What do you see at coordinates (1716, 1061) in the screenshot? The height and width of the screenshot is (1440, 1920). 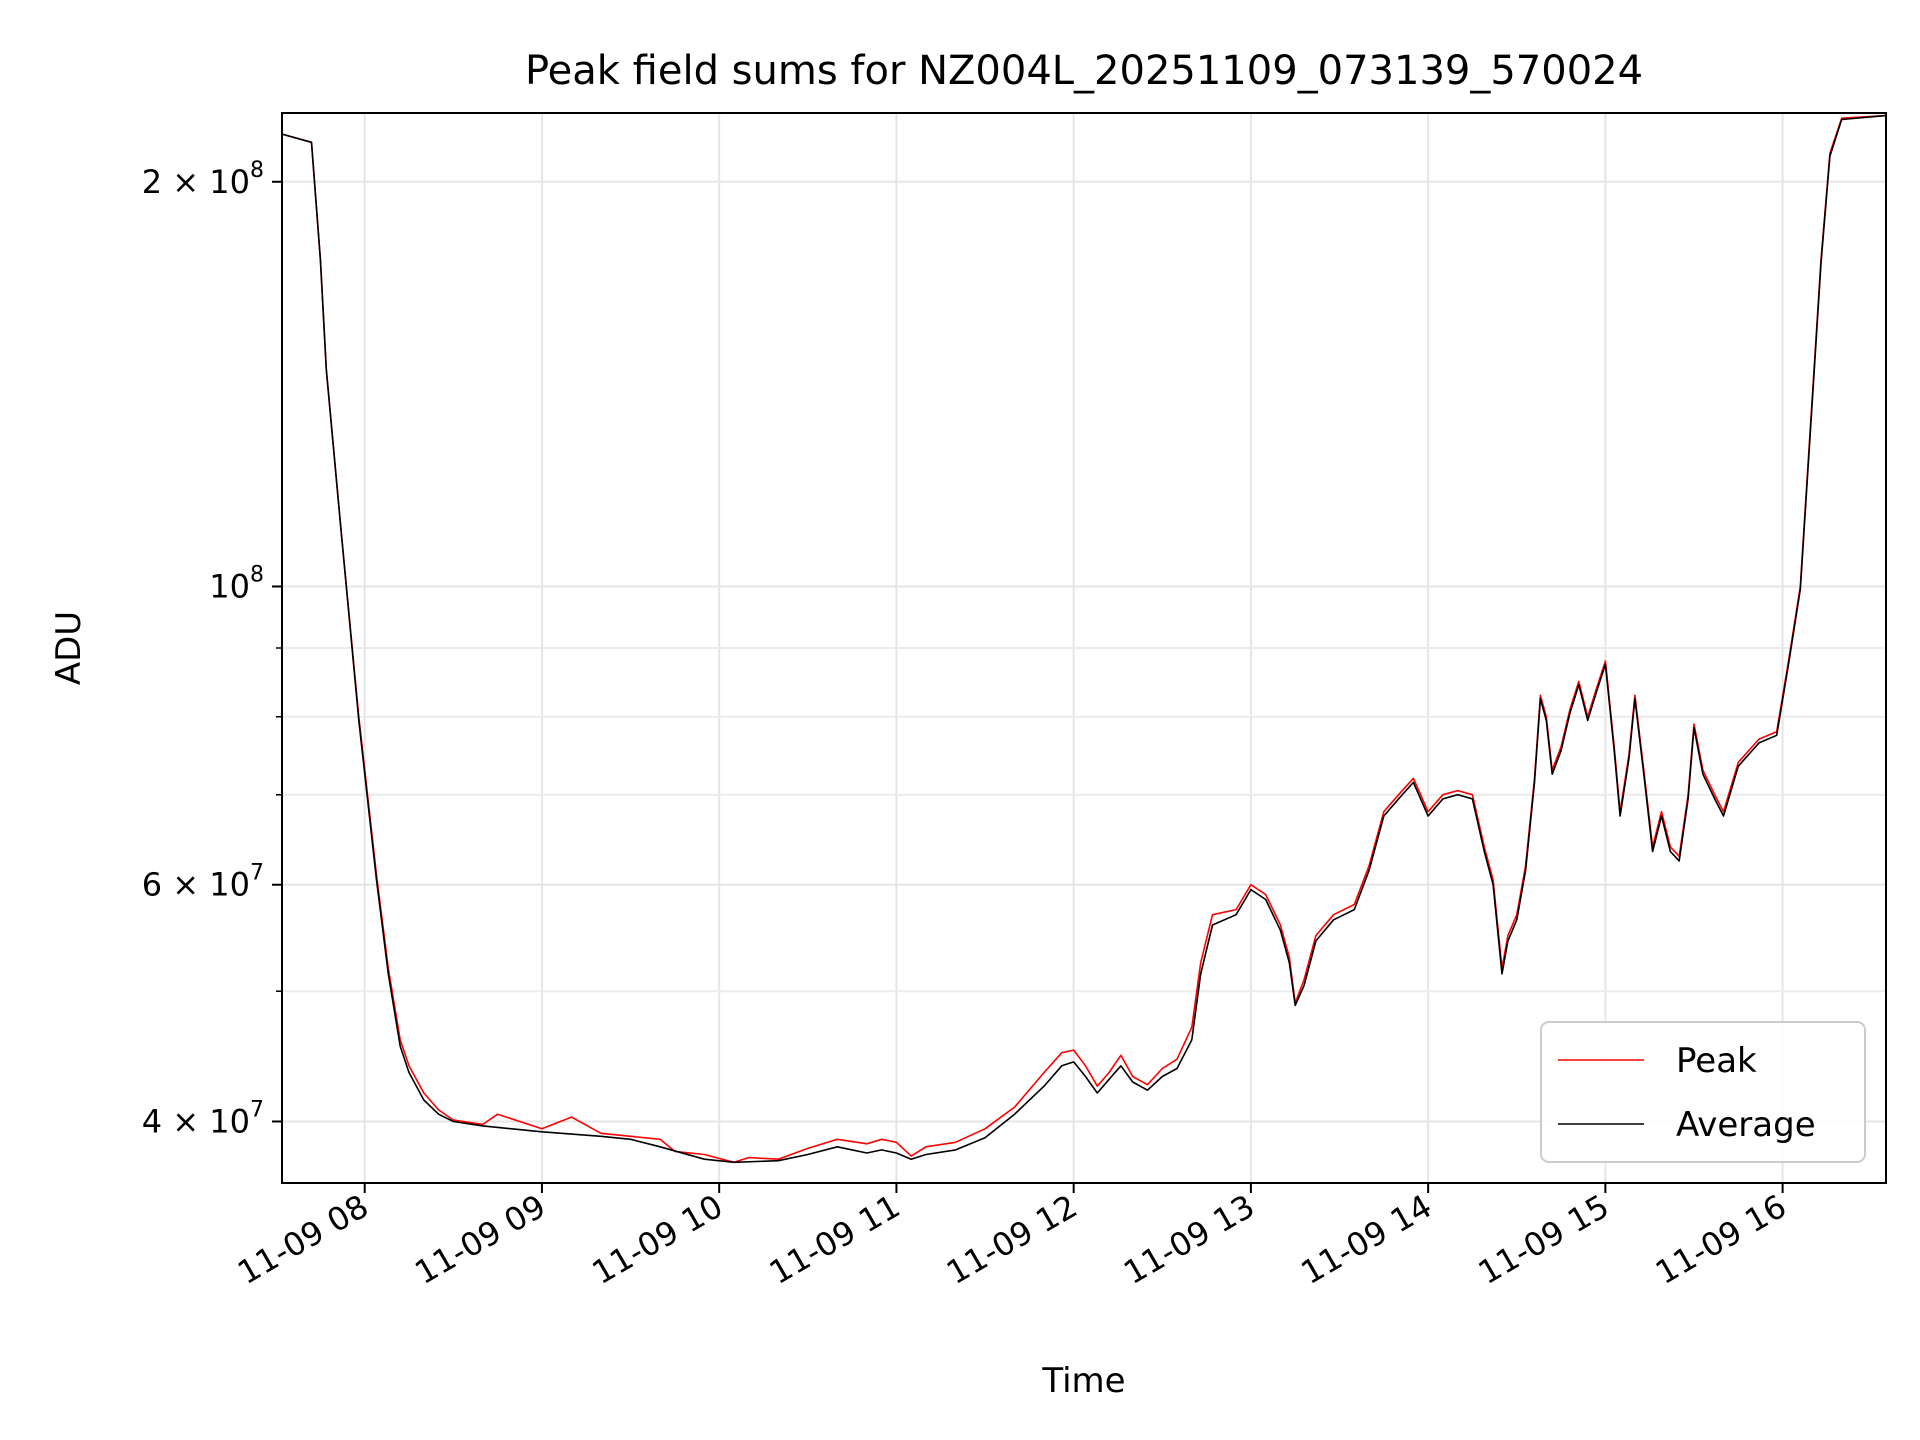 I see `legend-label-peak: Peak` at bounding box center [1716, 1061].